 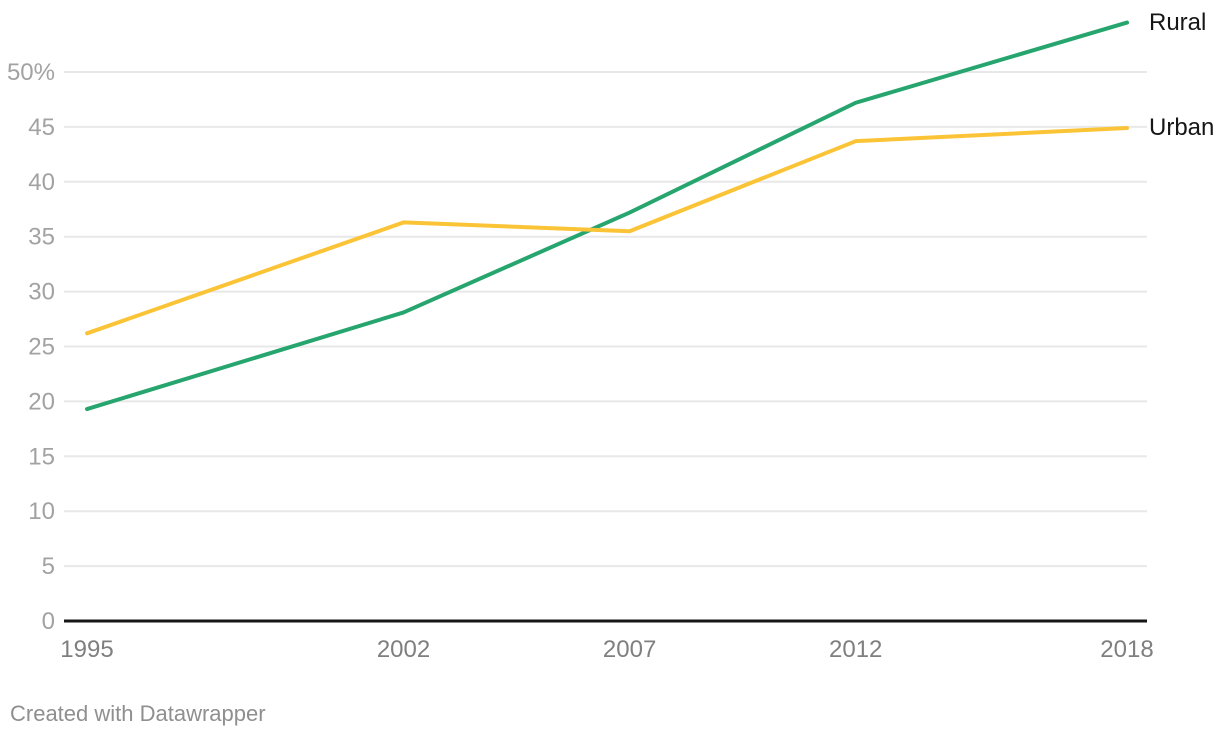 I want to click on x-tick-label: 2002, so click(x=403, y=649).